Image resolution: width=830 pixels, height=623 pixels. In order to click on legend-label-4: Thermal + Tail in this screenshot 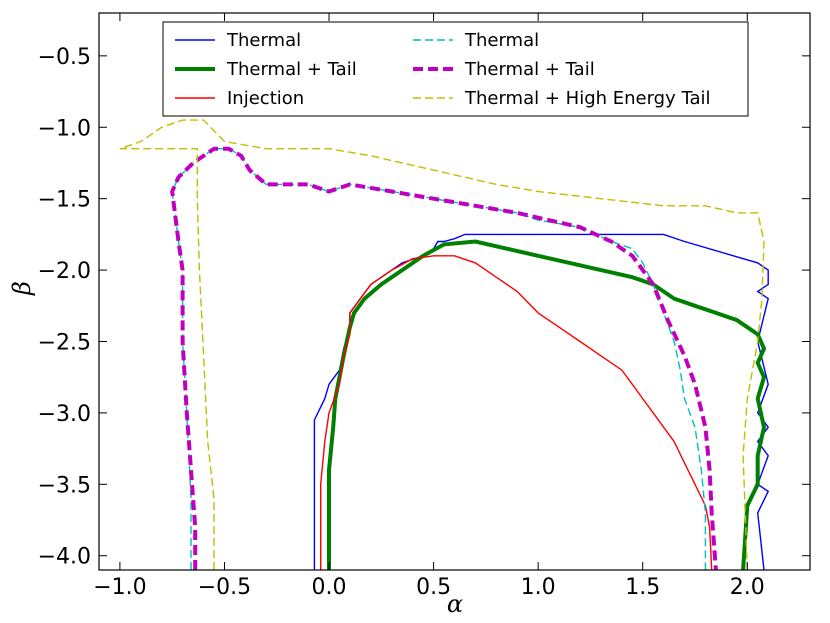, I will do `click(529, 69)`.